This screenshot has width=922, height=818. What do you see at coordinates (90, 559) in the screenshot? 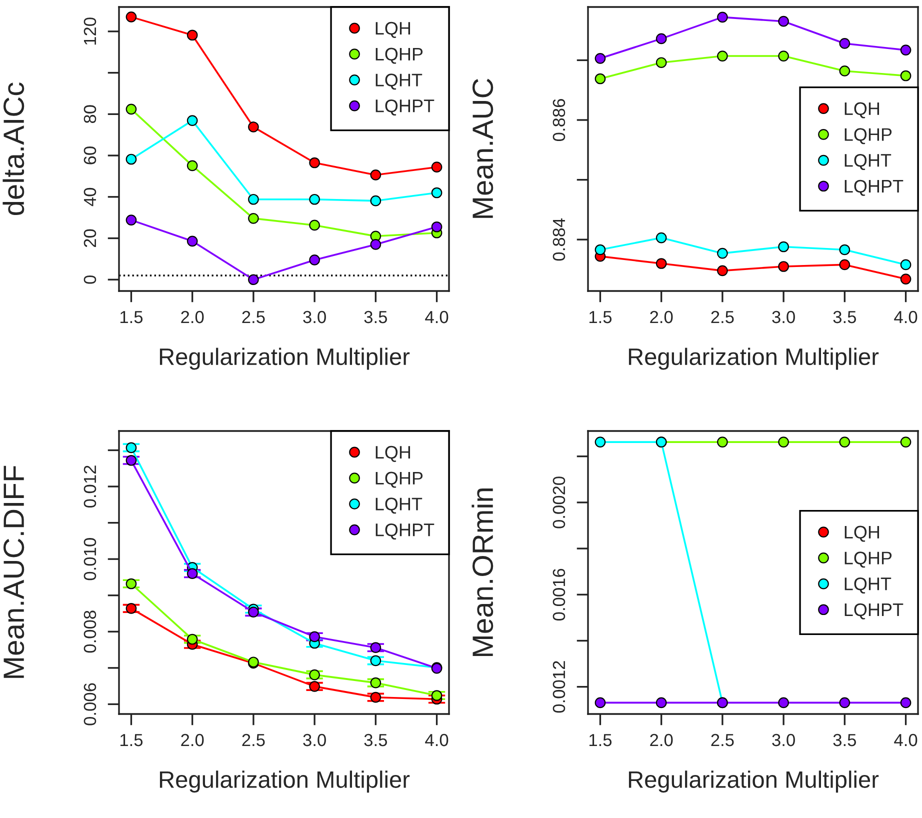
I see `y-tick-label: 0.010` at bounding box center [90, 559].